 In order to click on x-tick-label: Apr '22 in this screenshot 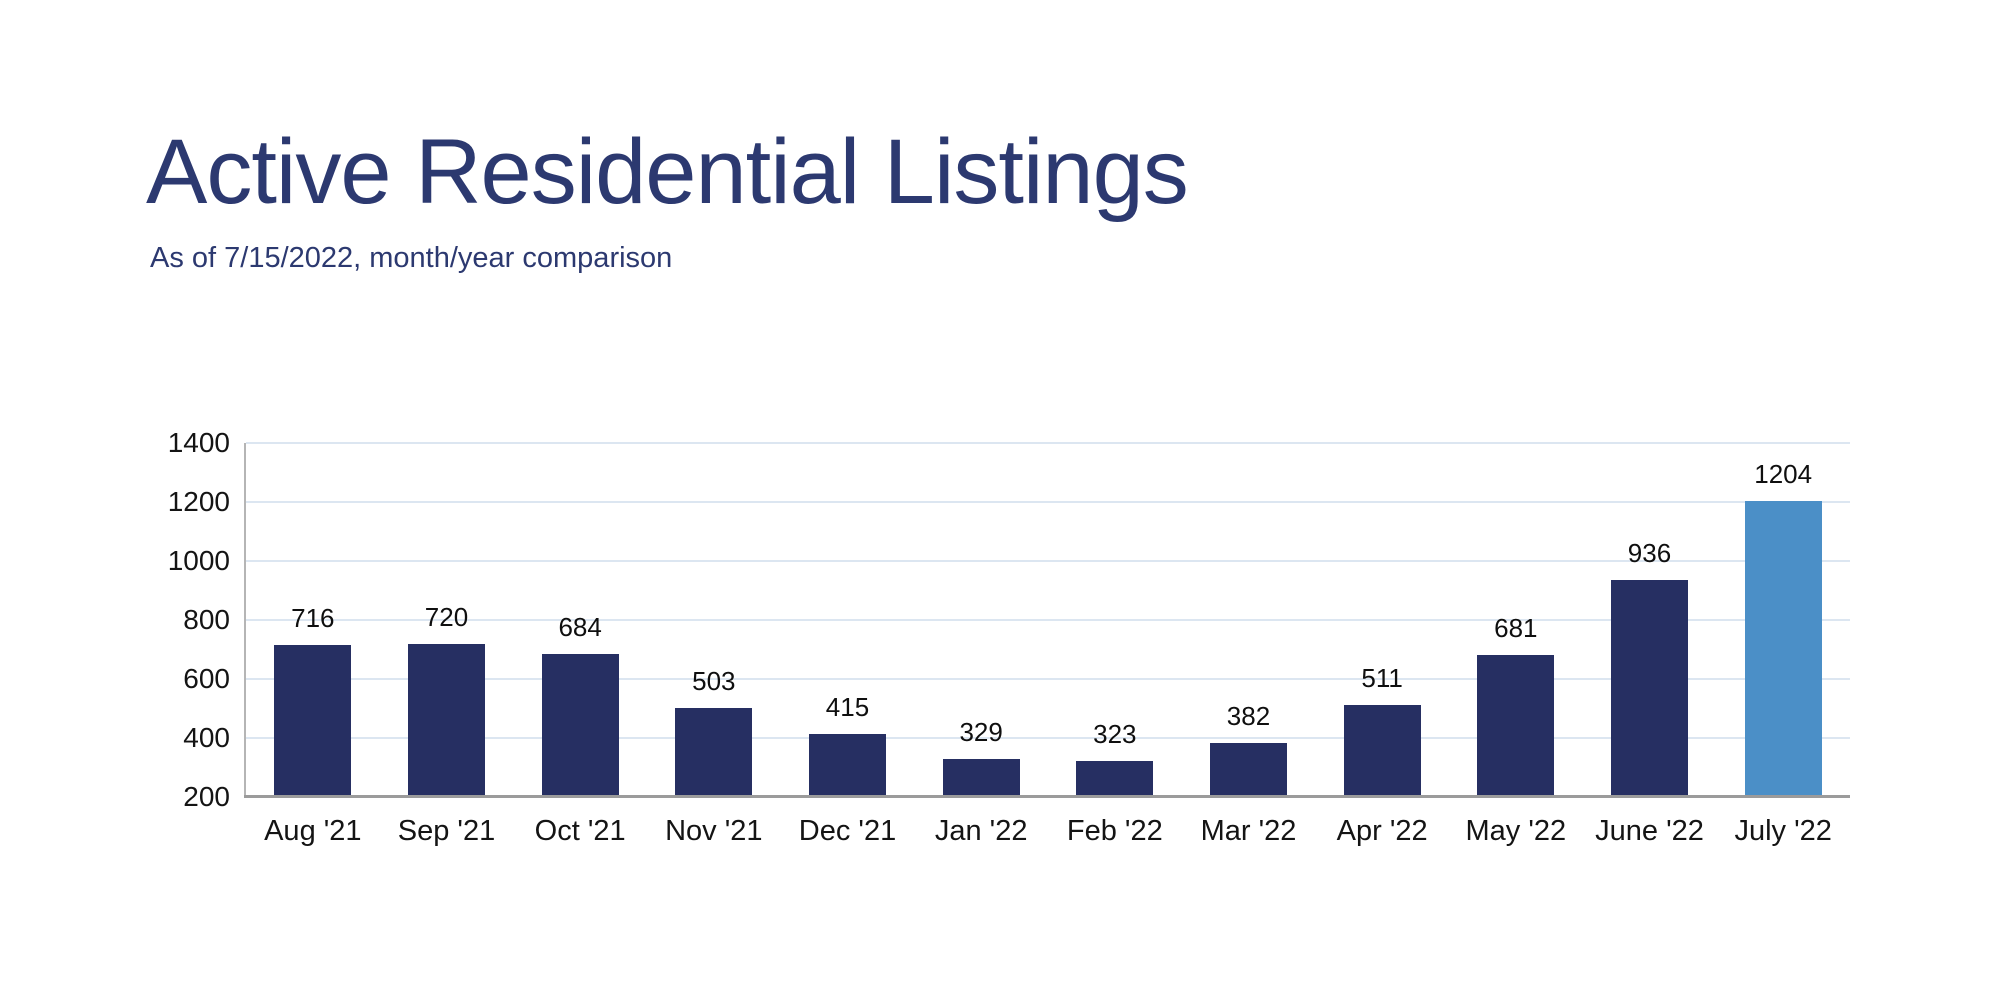, I will do `click(1382, 831)`.